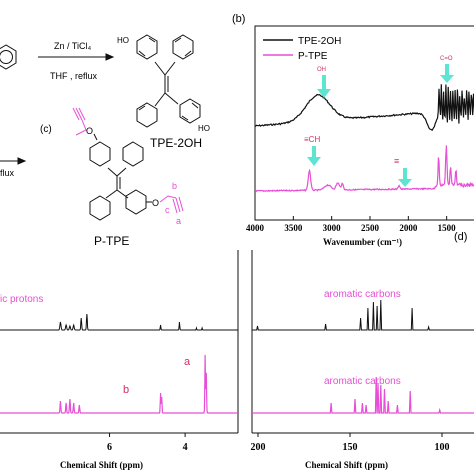 Image resolution: width=474 pixels, height=474 pixels. I want to click on ir-legend-label-2: P-TPE, so click(313, 56).